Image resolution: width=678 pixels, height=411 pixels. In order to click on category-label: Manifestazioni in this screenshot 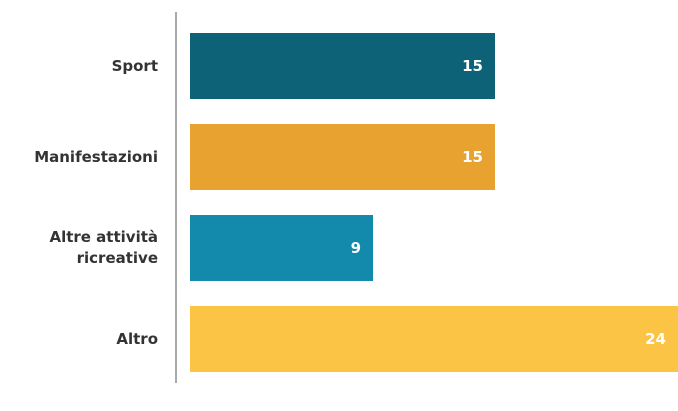, I will do `click(96, 156)`.